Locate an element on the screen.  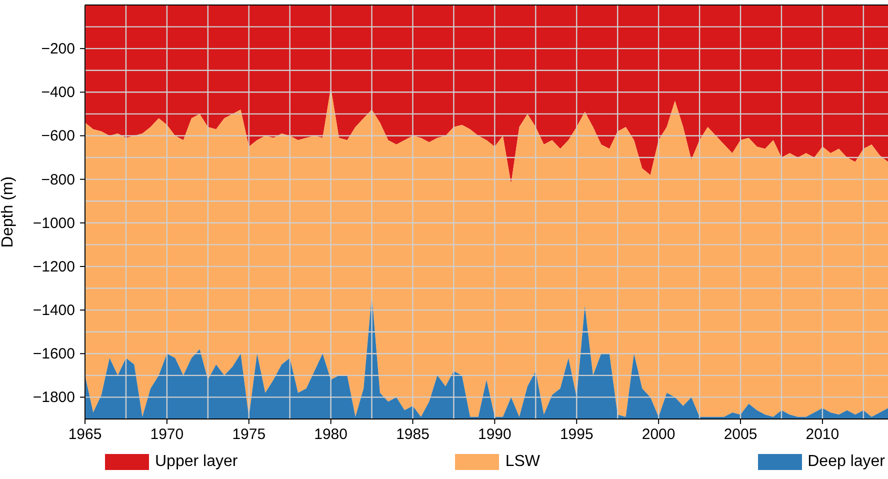
x-tick-label: 1975 is located at coordinates (249, 434).